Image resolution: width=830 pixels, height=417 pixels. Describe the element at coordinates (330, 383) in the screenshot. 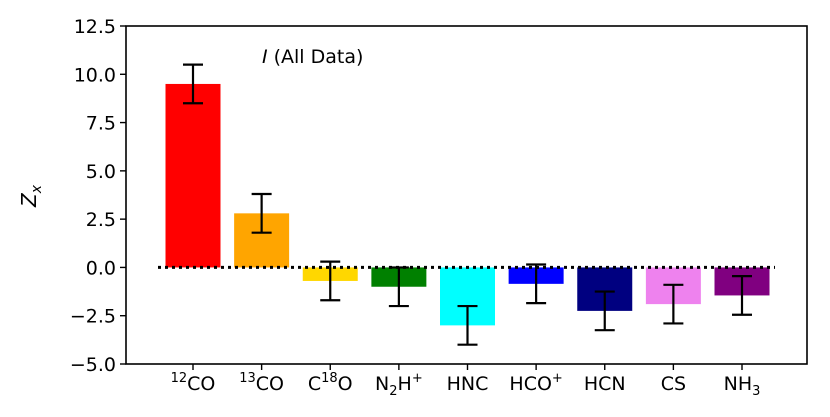

I see `x-tick-label: C18O` at that location.